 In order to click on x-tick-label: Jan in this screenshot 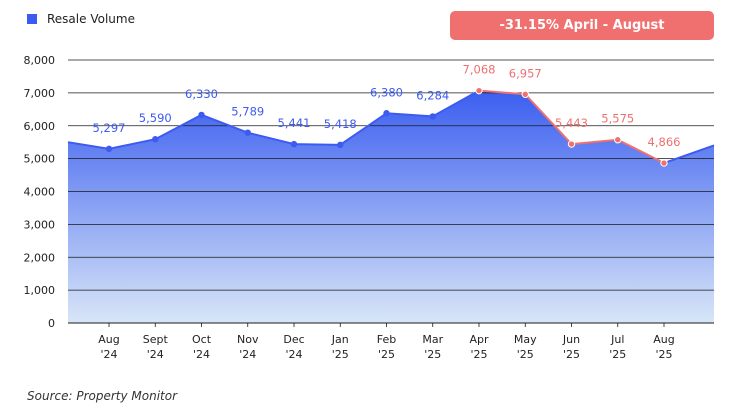, I will do `click(340, 339)`.